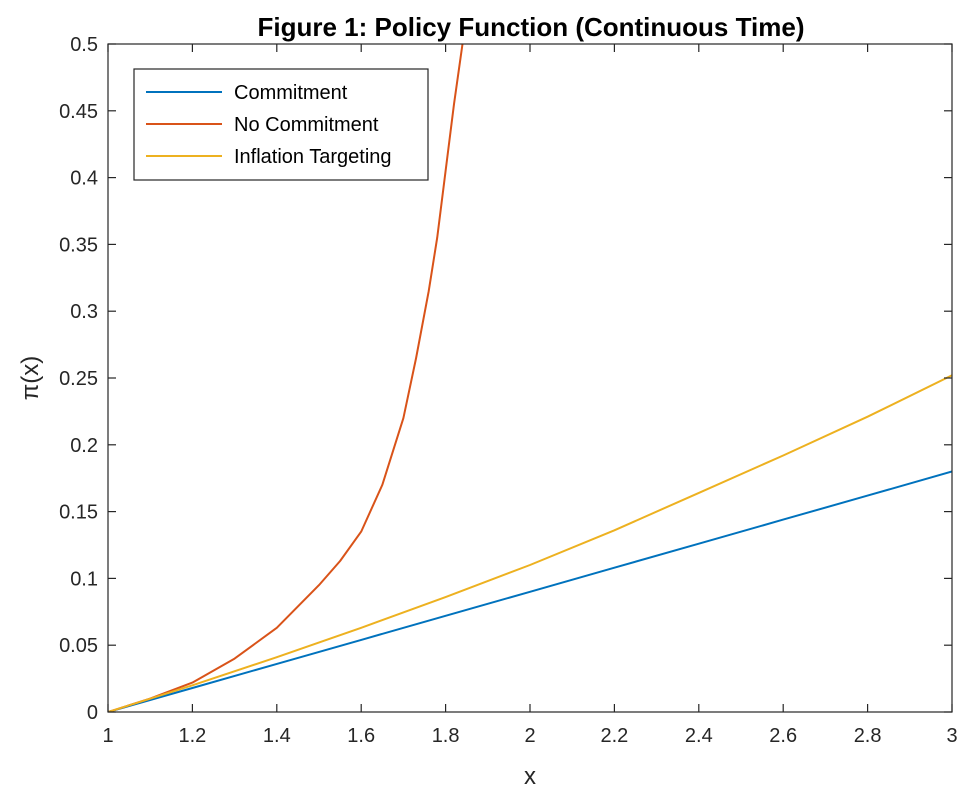  I want to click on legend-item-label: Commitment, so click(291, 93).